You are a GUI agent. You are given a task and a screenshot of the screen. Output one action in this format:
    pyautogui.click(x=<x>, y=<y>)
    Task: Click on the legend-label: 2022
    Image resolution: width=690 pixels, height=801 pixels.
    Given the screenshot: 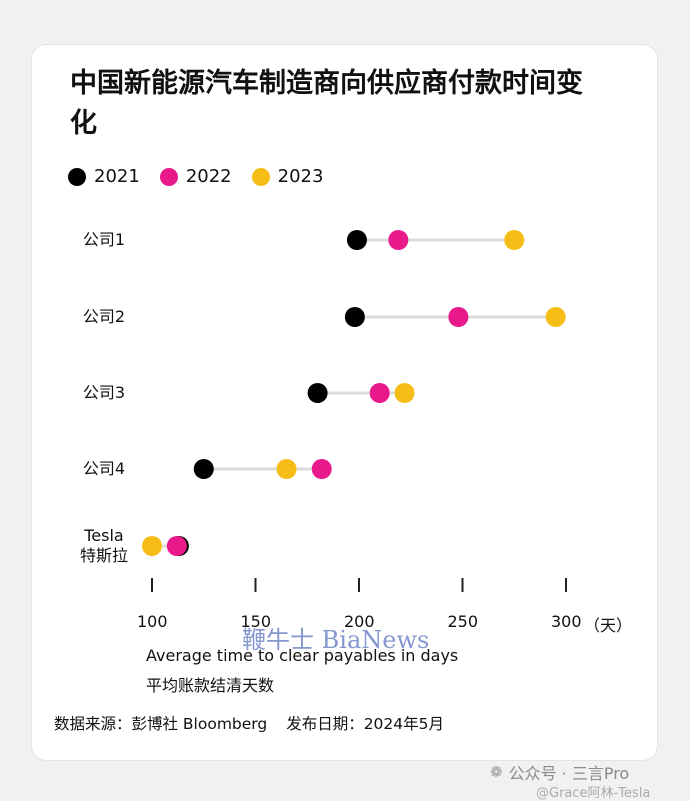 What is the action you would take?
    pyautogui.click(x=208, y=176)
    